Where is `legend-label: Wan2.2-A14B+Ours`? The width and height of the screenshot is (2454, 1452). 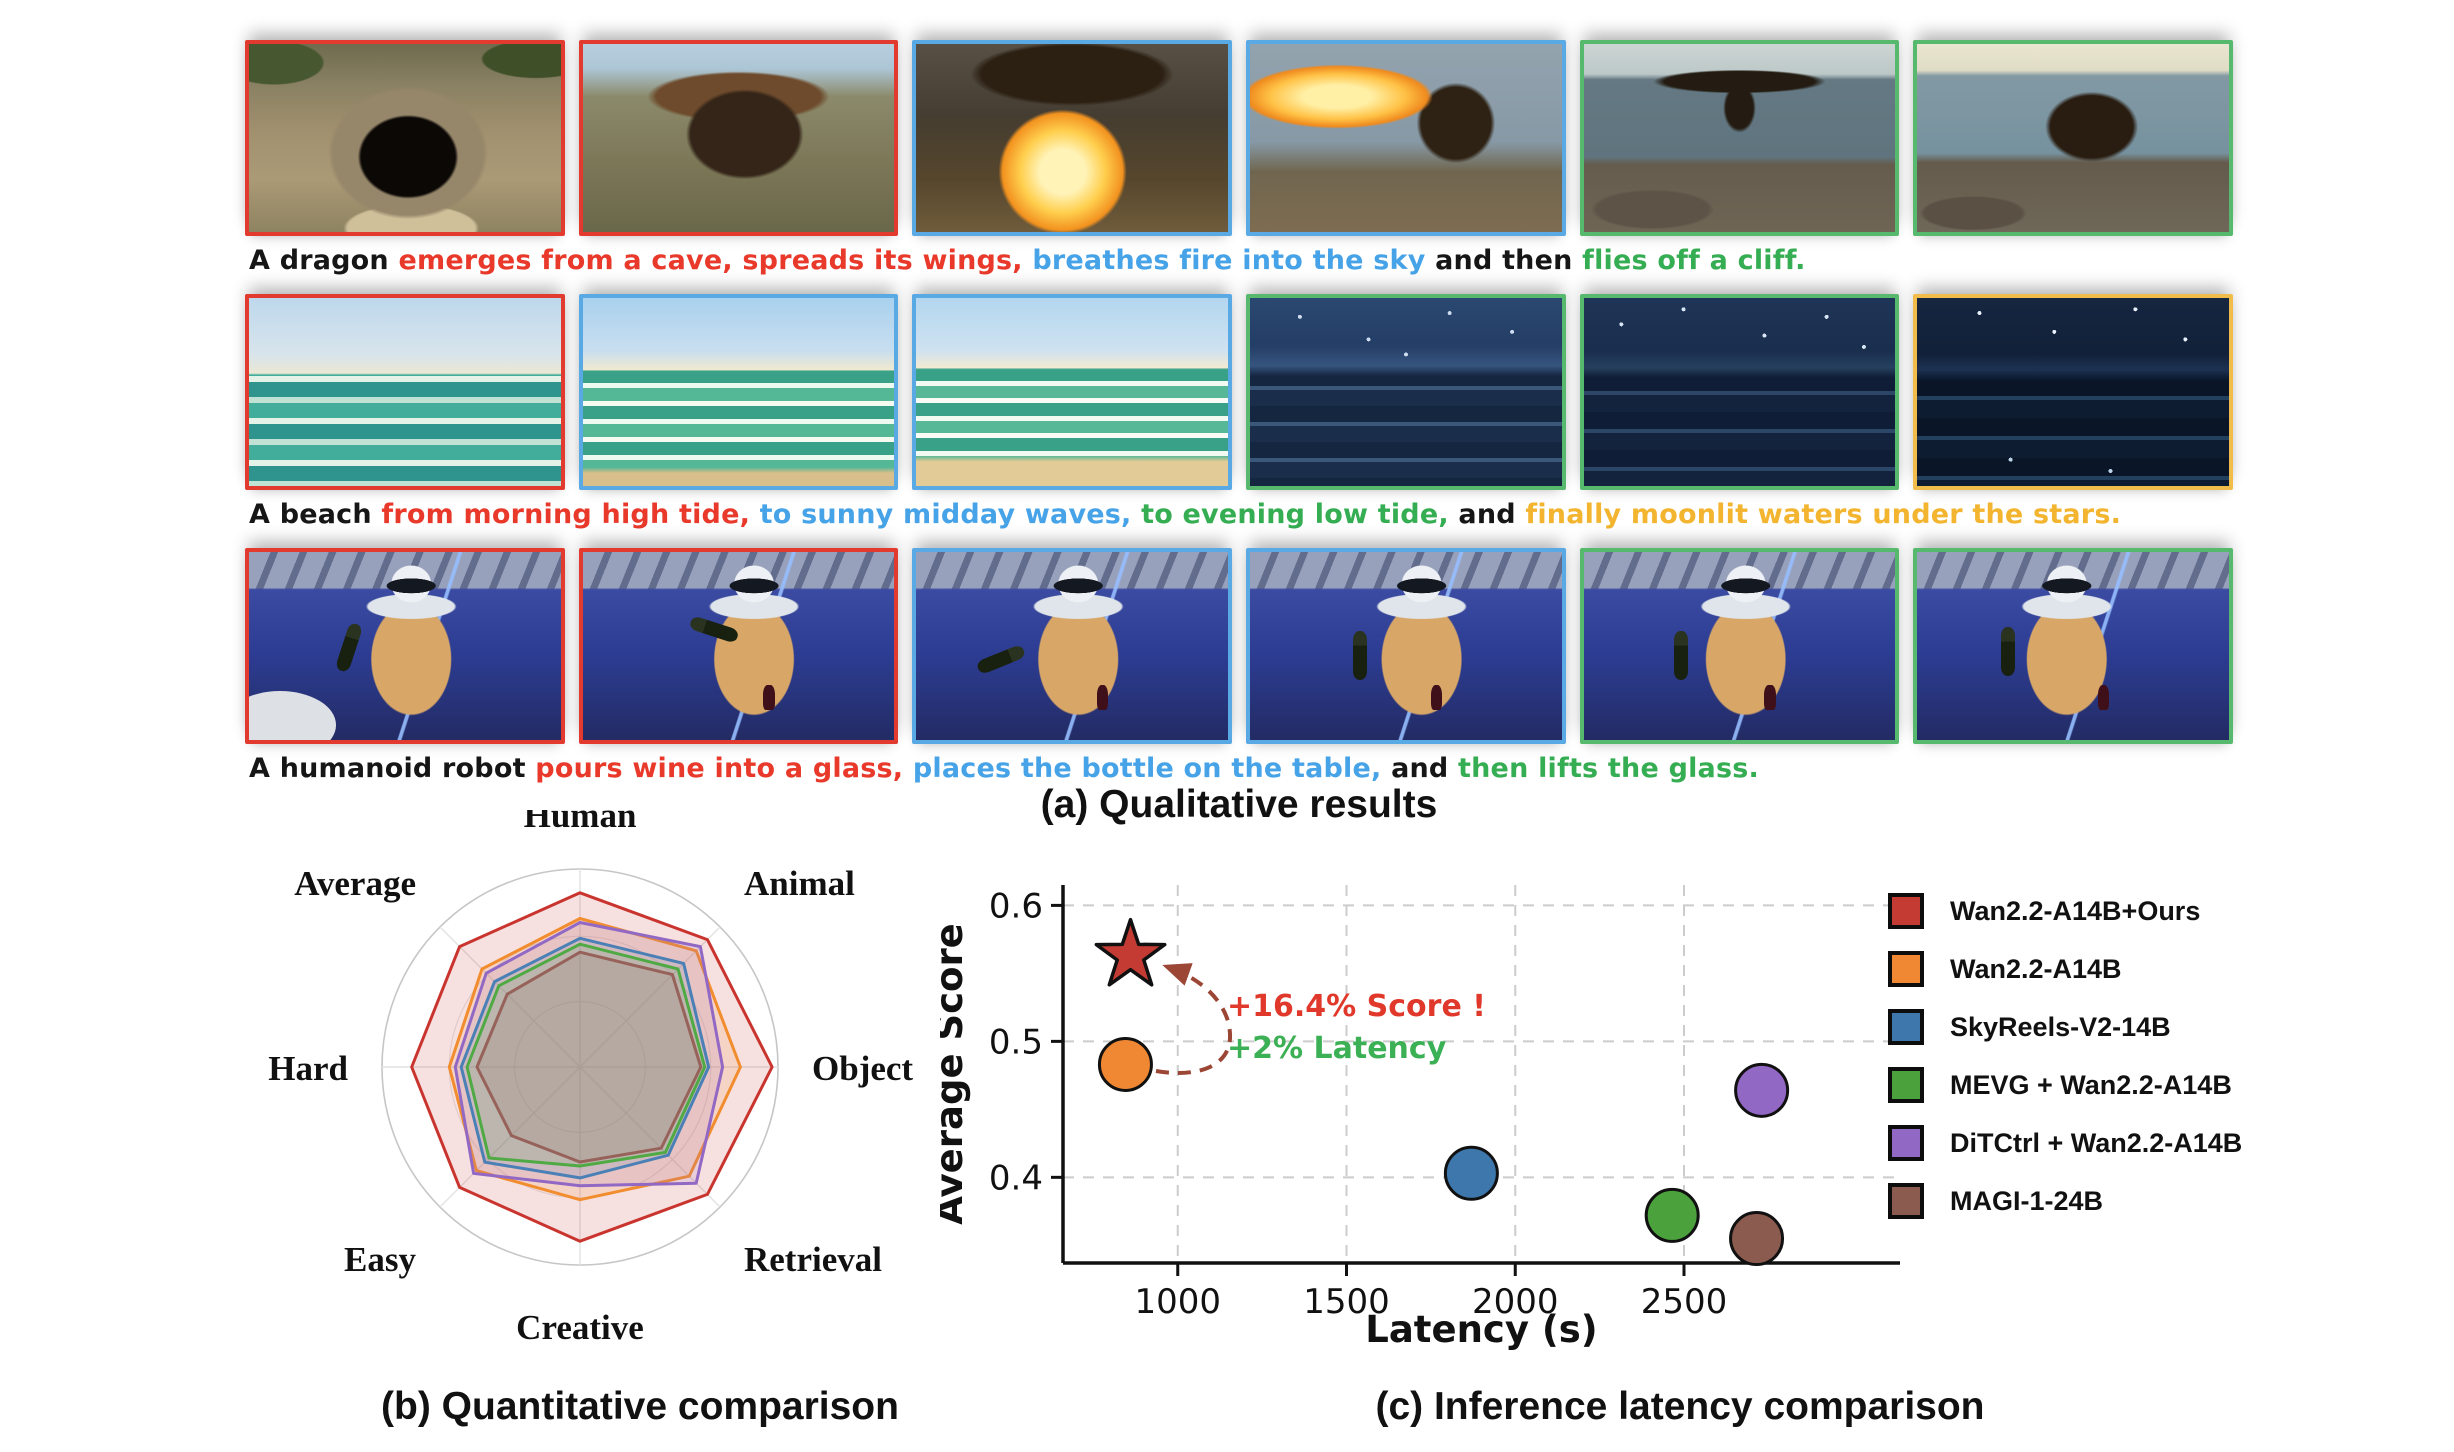
legend-label: Wan2.2-A14B+Ours is located at coordinates (2075, 911).